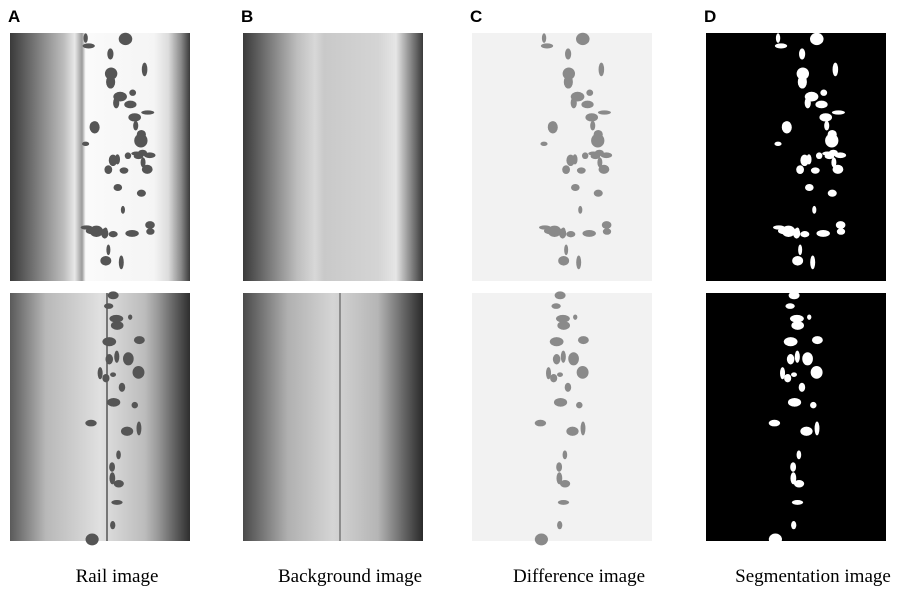 This screenshot has width=903, height=595. What do you see at coordinates (813, 576) in the screenshot?
I see `panel-caption: Segmentation image` at bounding box center [813, 576].